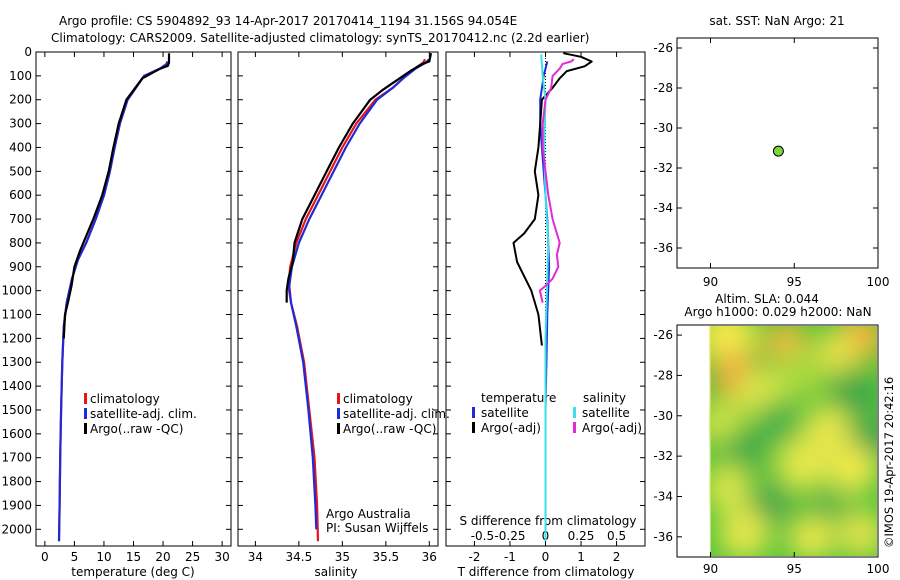 This screenshot has height=580, width=900. I want to click on depth-ytick-label: 1200, so click(16, 338).